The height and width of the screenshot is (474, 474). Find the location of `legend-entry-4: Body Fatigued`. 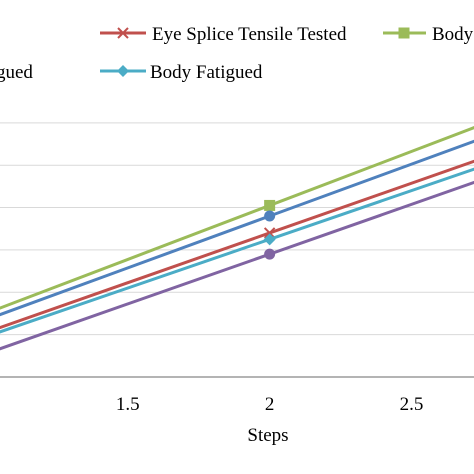

legend-entry-4: Body Fatigued is located at coordinates (181, 72).